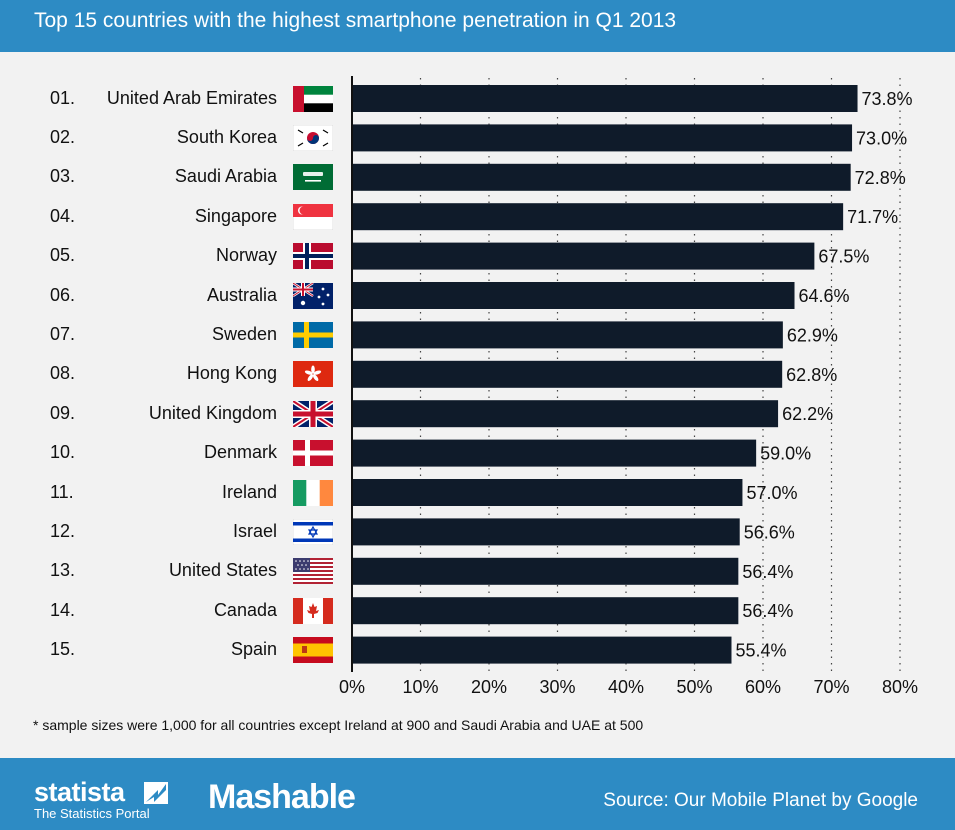 The height and width of the screenshot is (830, 955). What do you see at coordinates (872, 217) in the screenshot?
I see `data-label: 71.7%` at bounding box center [872, 217].